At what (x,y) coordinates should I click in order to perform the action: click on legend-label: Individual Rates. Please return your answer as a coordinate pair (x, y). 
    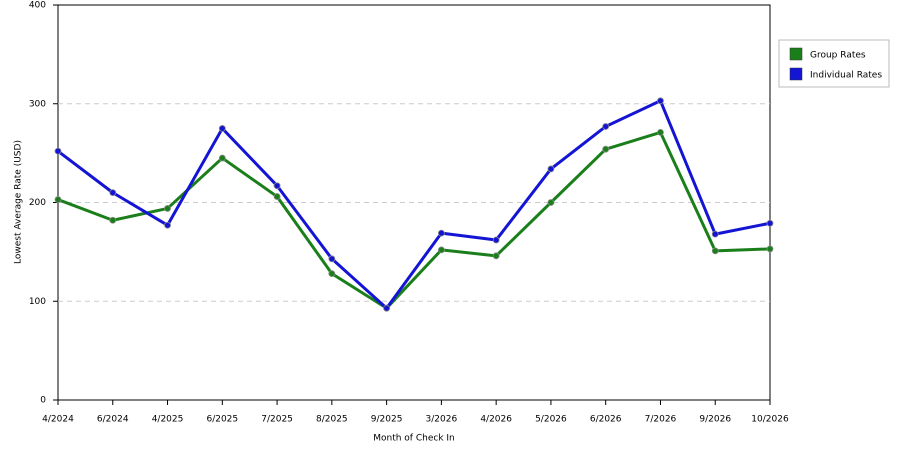
    Looking at the image, I should click on (846, 76).